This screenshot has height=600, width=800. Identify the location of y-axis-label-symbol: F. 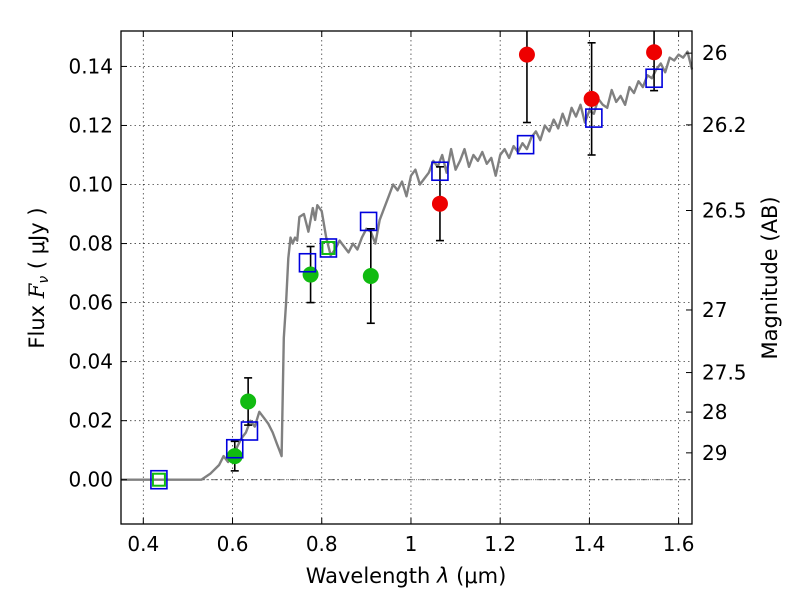
(37, 290).